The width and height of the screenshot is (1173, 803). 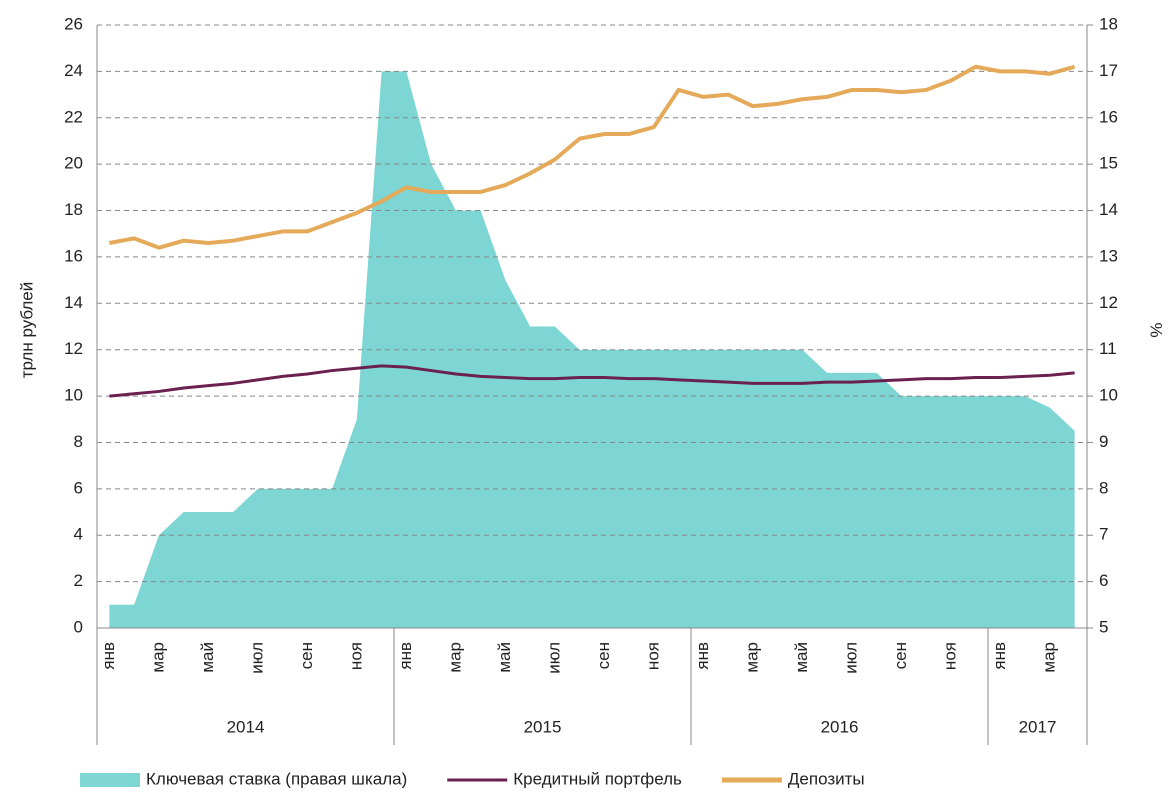 What do you see at coordinates (73, 302) in the screenshot?
I see `y-tick-label: 14` at bounding box center [73, 302].